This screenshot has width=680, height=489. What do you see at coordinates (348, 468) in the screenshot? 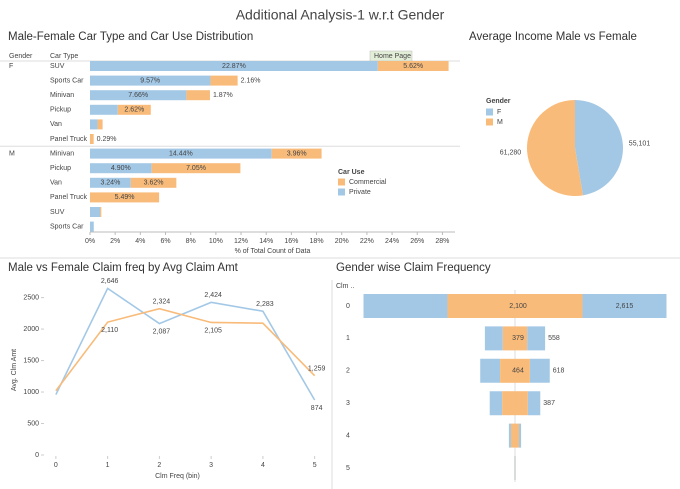
I see `category-label: 5` at bounding box center [348, 468].